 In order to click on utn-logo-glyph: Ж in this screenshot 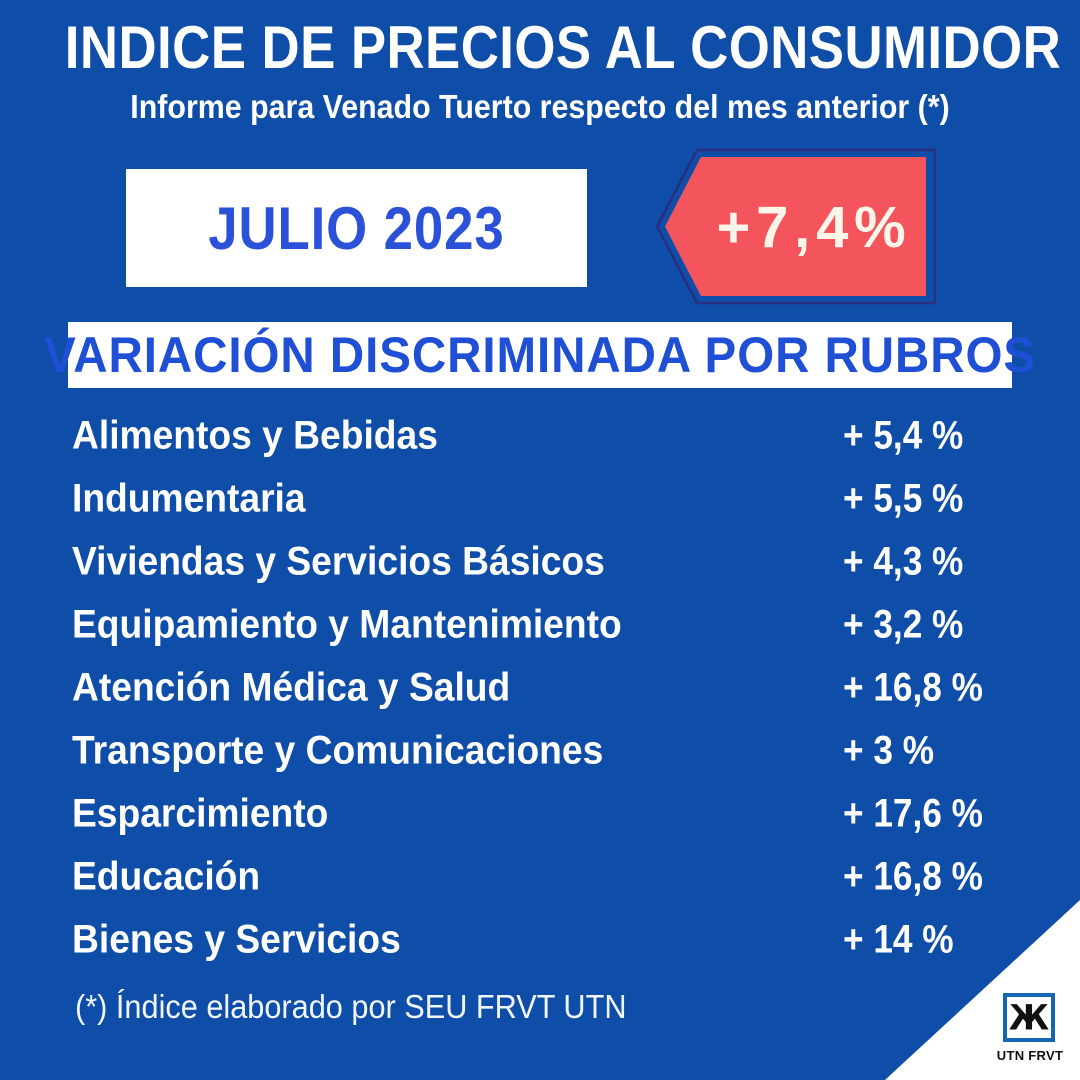, I will do `click(1029, 1017)`.